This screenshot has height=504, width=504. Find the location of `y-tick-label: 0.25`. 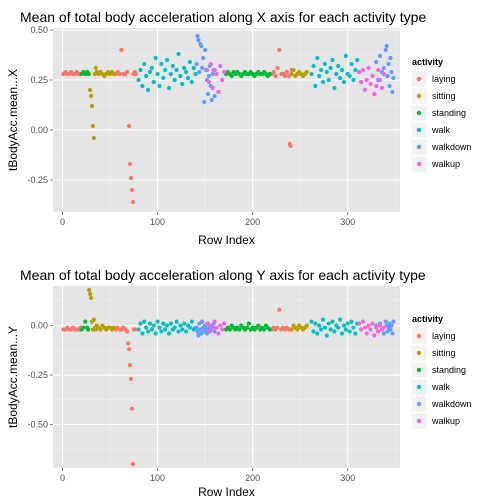

y-tick-label: 0.25 is located at coordinates (39, 80).